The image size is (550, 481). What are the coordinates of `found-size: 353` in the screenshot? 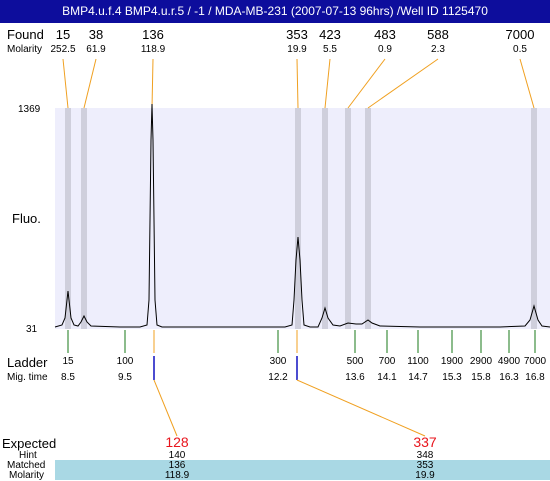 It's located at (297, 34).